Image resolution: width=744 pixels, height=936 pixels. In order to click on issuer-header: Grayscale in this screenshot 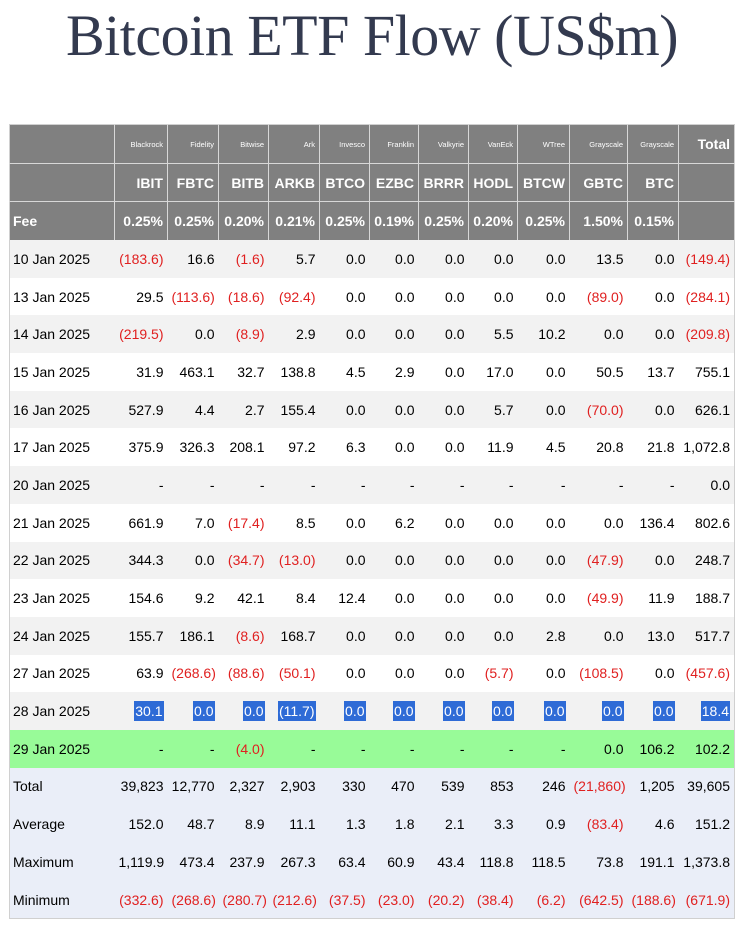, I will do `click(598, 144)`.